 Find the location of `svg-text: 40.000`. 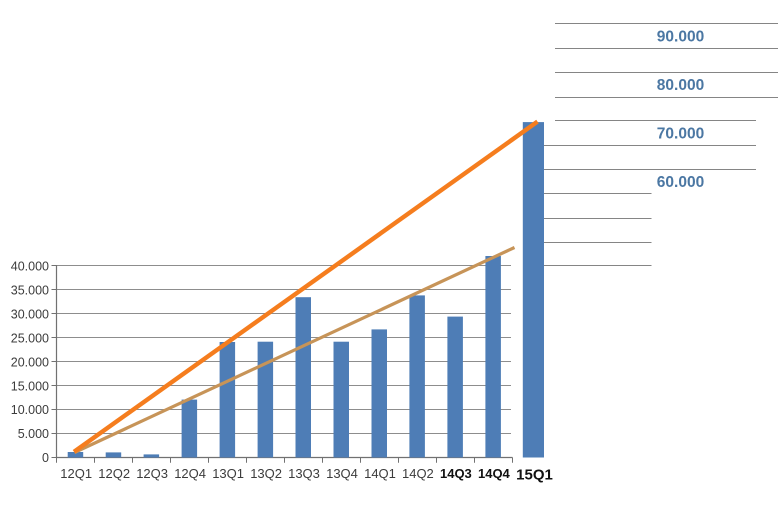

svg-text: 40.000 is located at coordinates (30, 267).